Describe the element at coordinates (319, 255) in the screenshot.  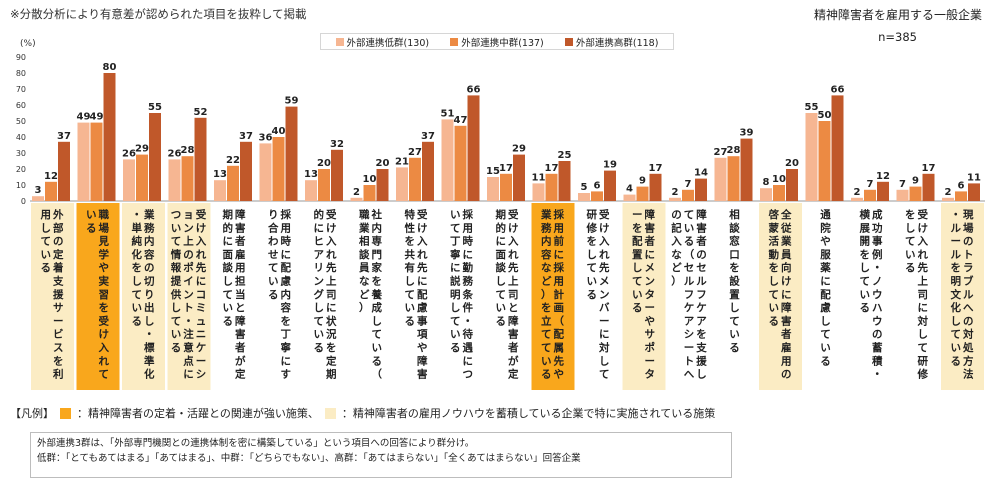
I see `x-tick-label-char: ア` at that location.